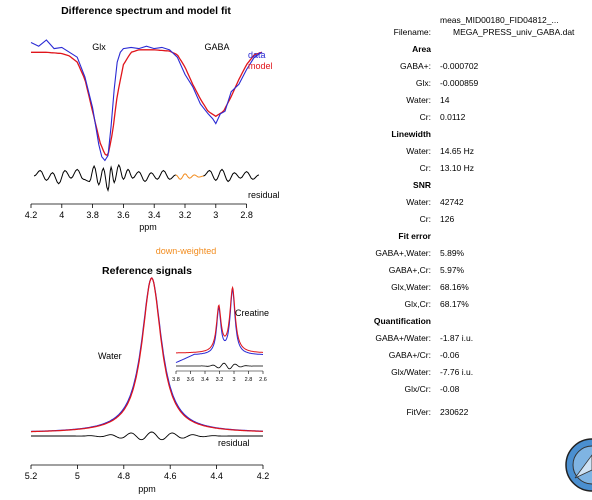 This screenshot has height=500, width=592. What do you see at coordinates (411, 134) in the screenshot?
I see `section-header: Linewidth` at bounding box center [411, 134].